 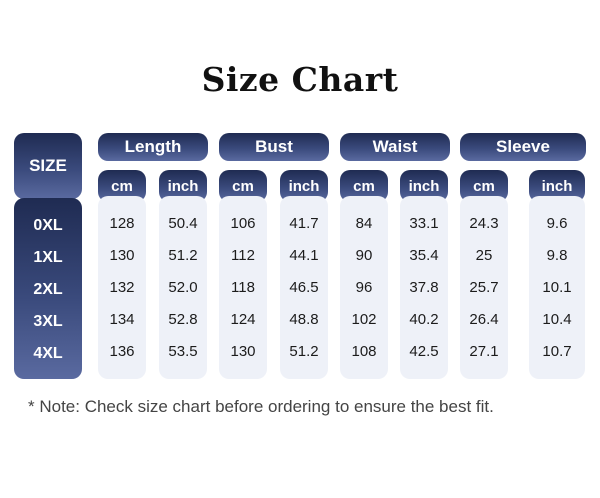 I want to click on size-label: 4XL, so click(x=48, y=353).